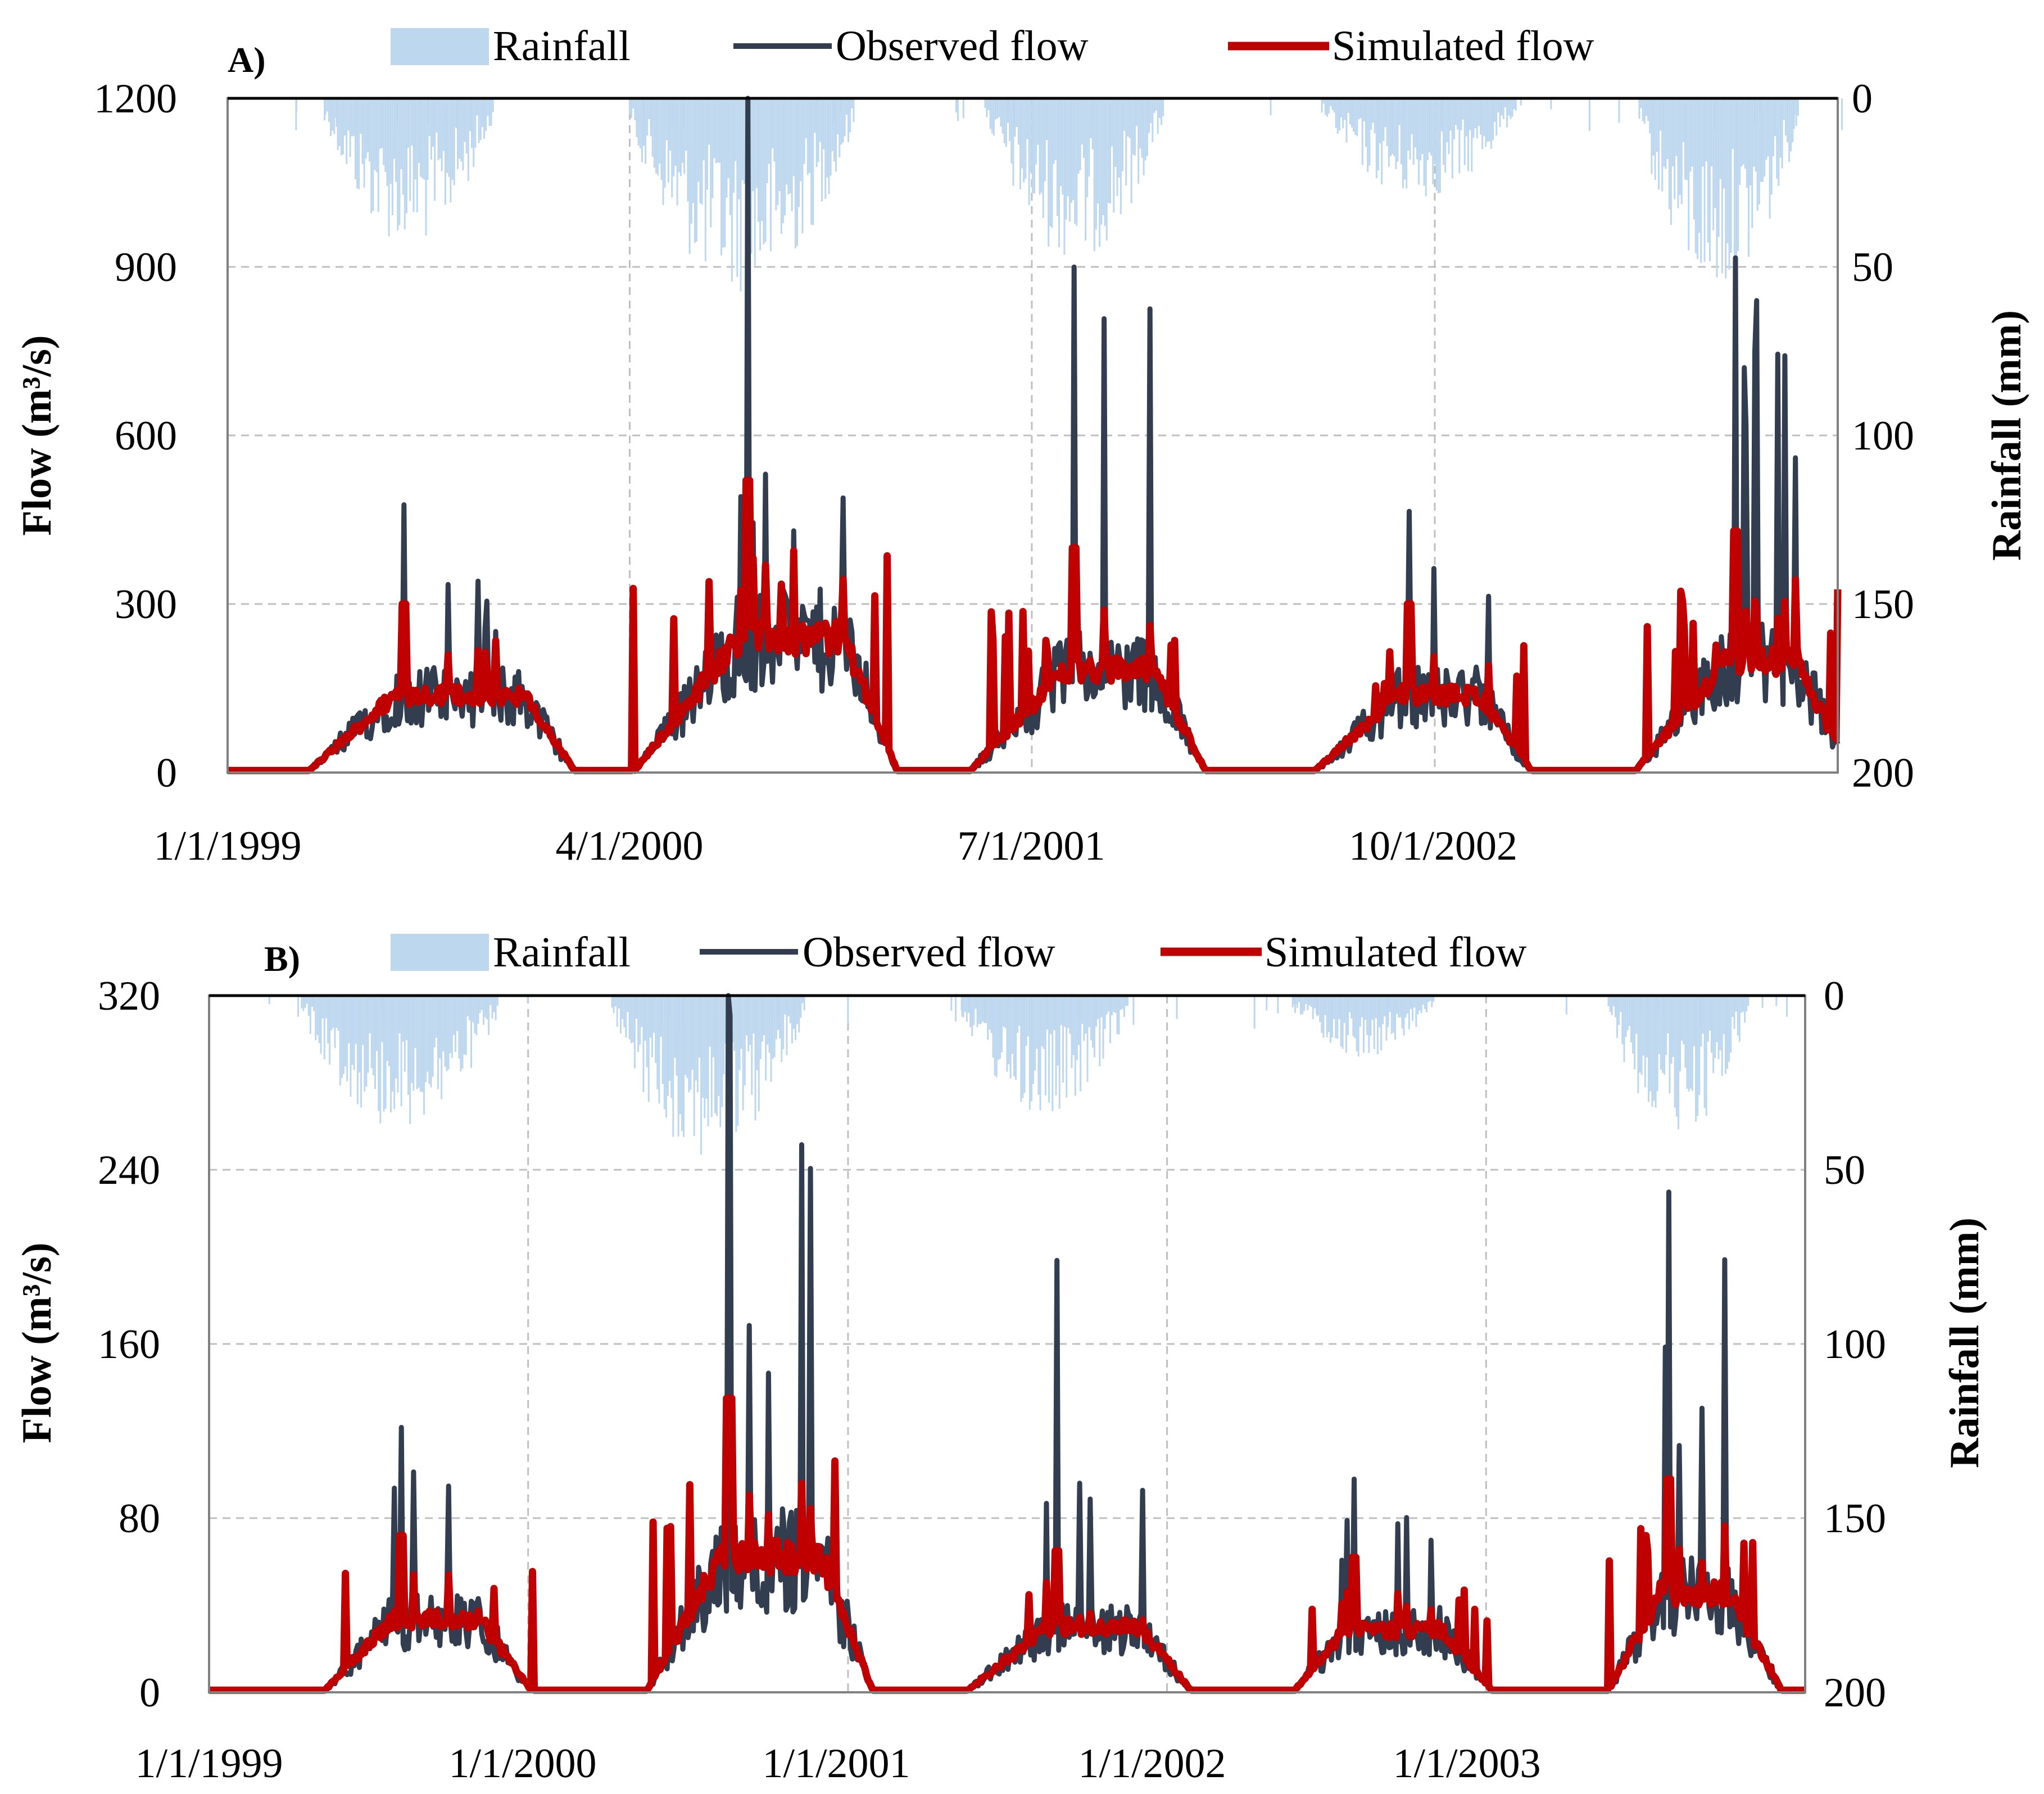  Describe the element at coordinates (37, 435) in the screenshot. I see `panel-a-y-axis-title: Flow (m³/s)` at that location.